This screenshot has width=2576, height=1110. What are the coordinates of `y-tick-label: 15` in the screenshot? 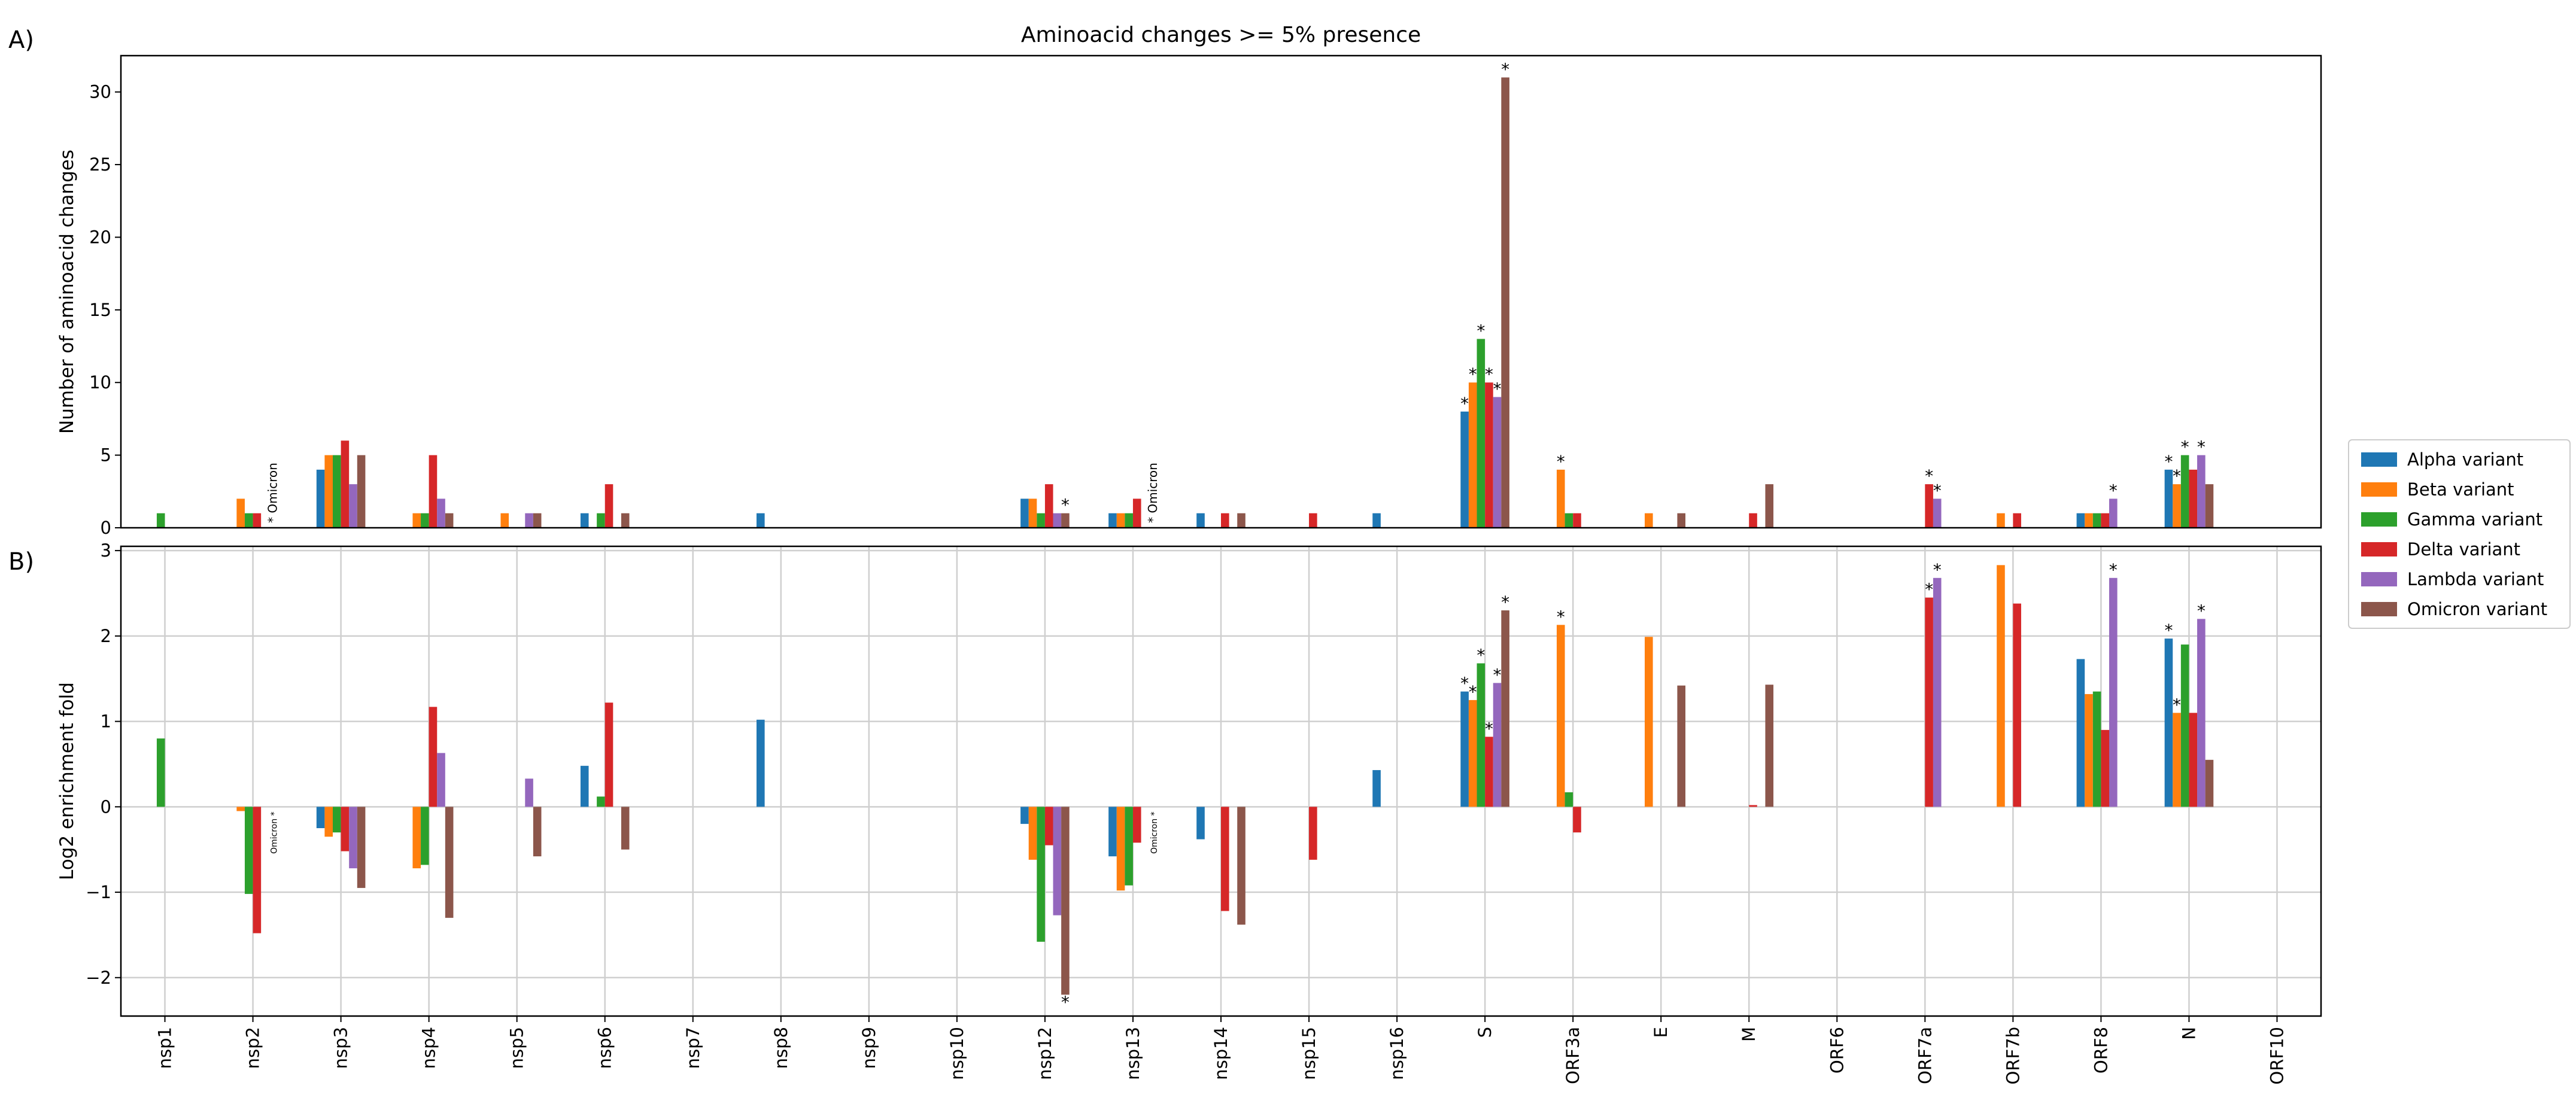 It's located at (100, 310).